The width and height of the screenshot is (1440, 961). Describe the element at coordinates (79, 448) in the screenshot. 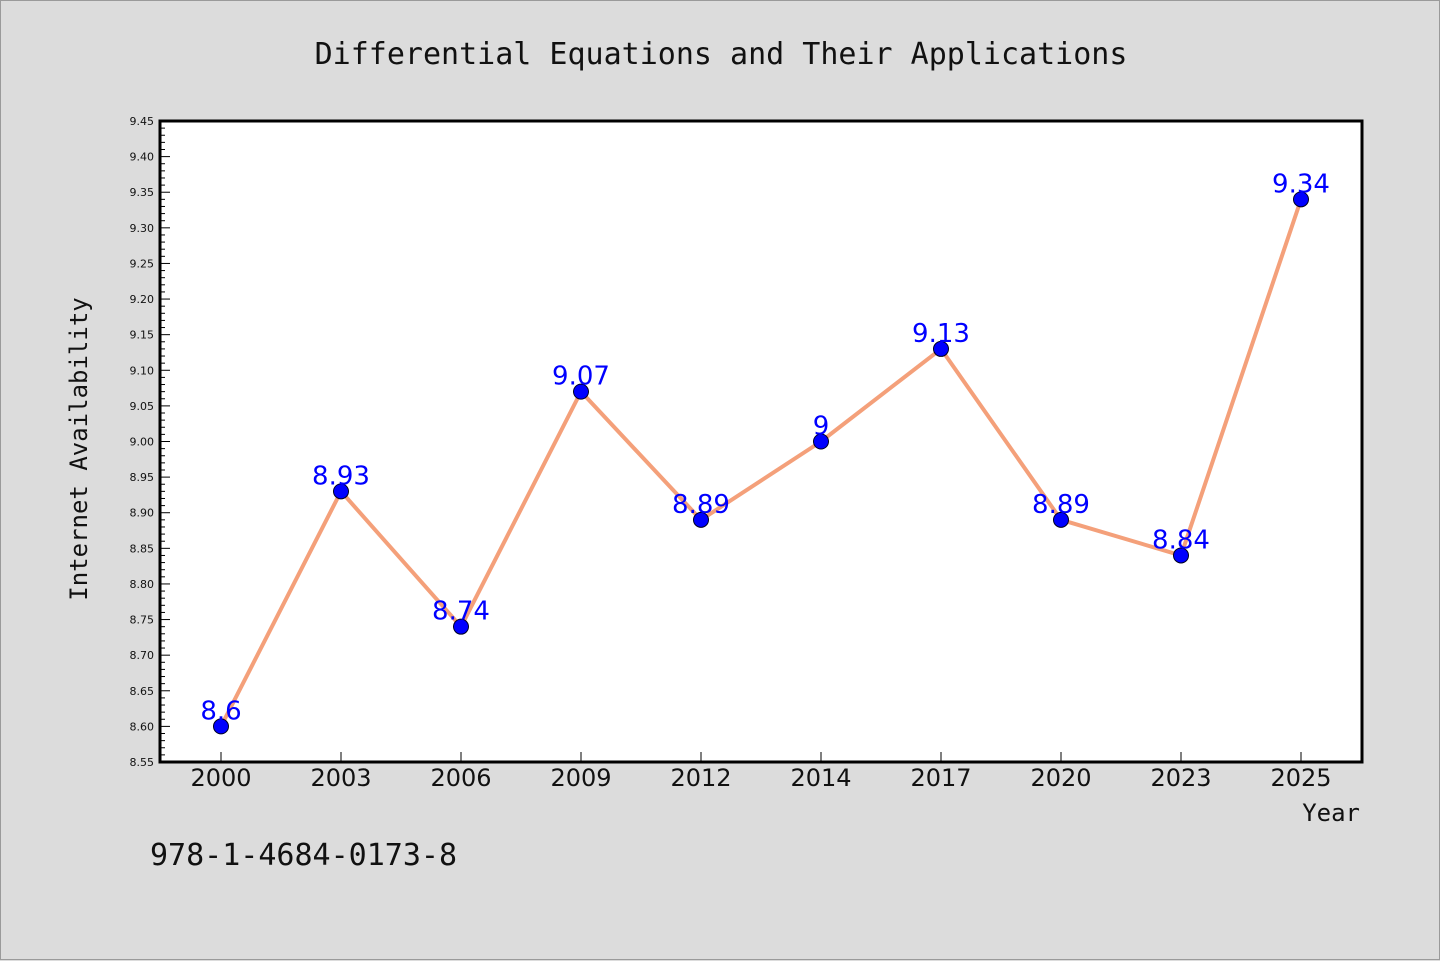

I see `y-axis-label: Internet Availability` at that location.